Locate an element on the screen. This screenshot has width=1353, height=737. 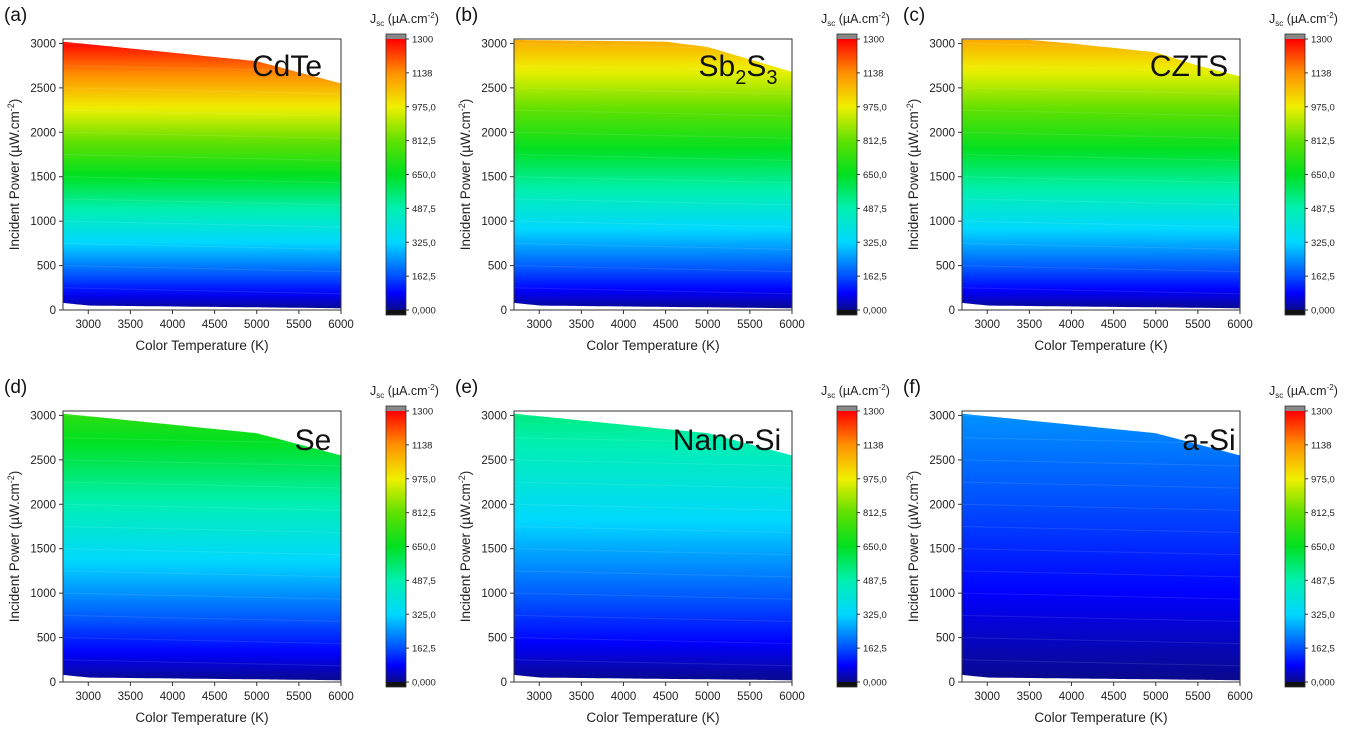
colorbar-tick-label: 650,0 is located at coordinates (1323, 175).